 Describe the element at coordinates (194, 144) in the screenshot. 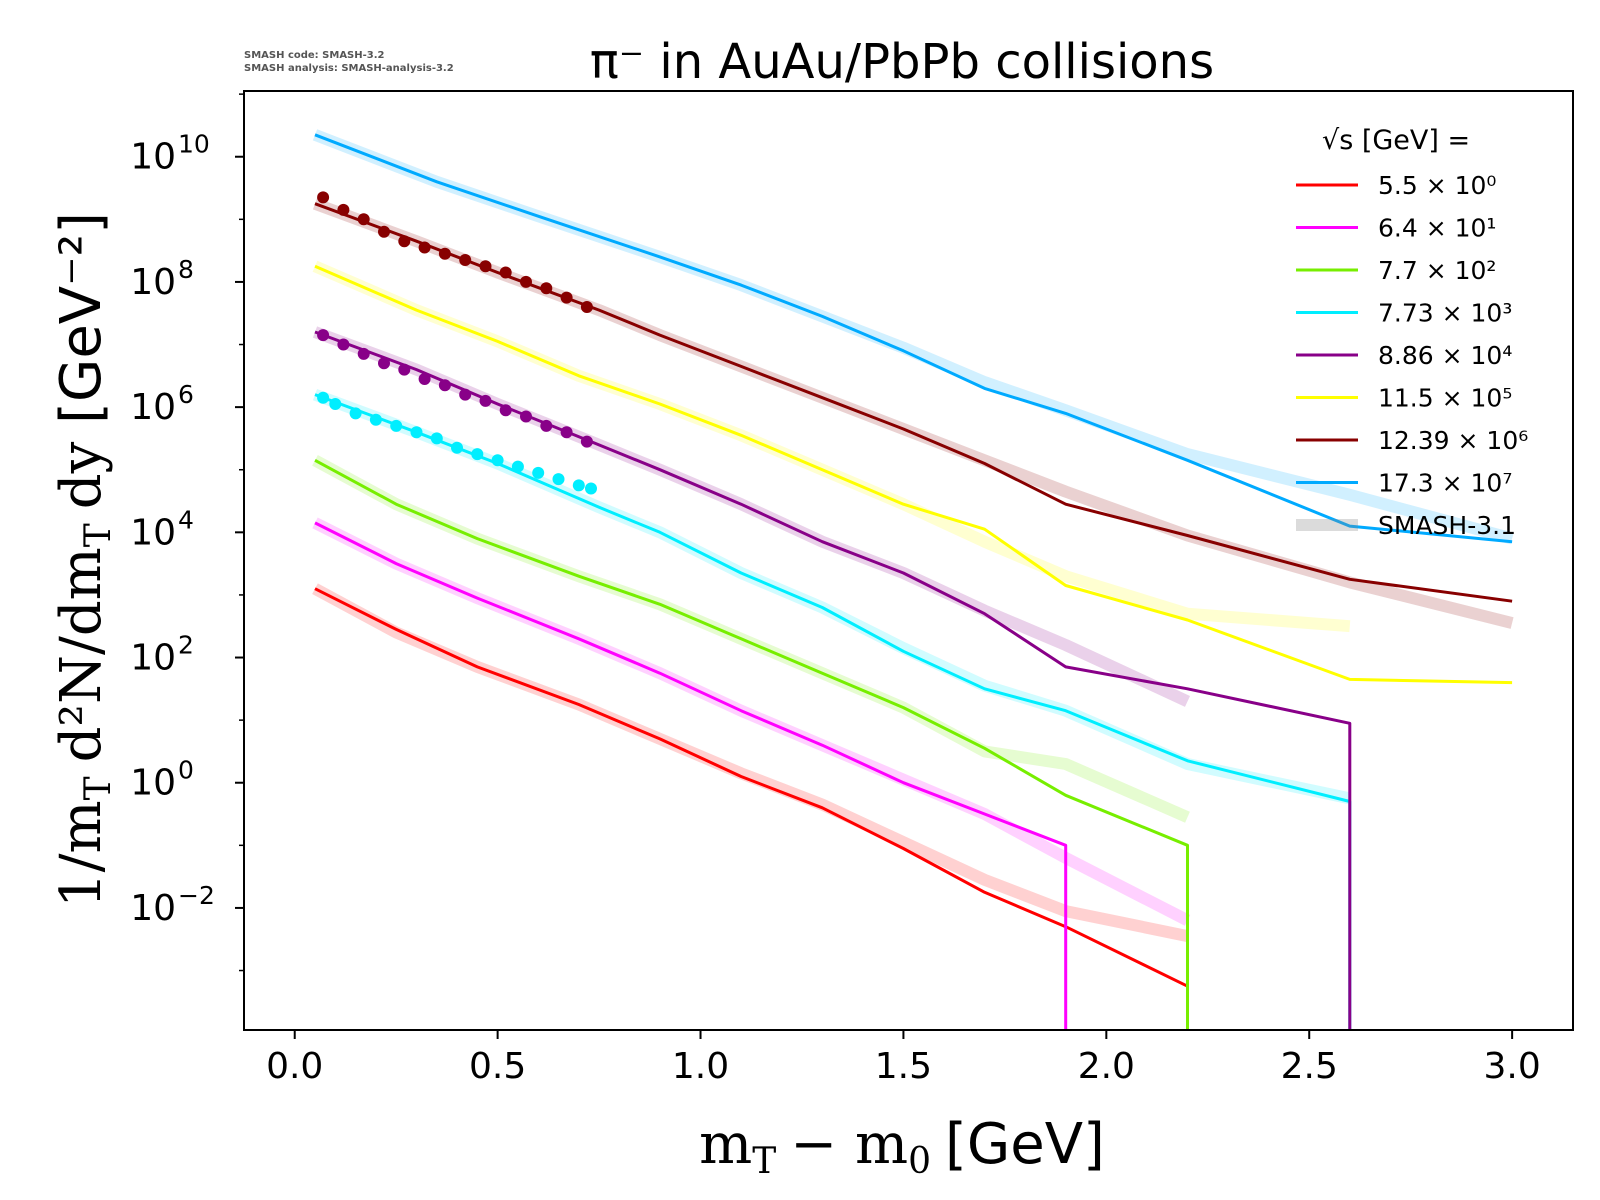

I see `y-tick-exponent: 10` at that location.